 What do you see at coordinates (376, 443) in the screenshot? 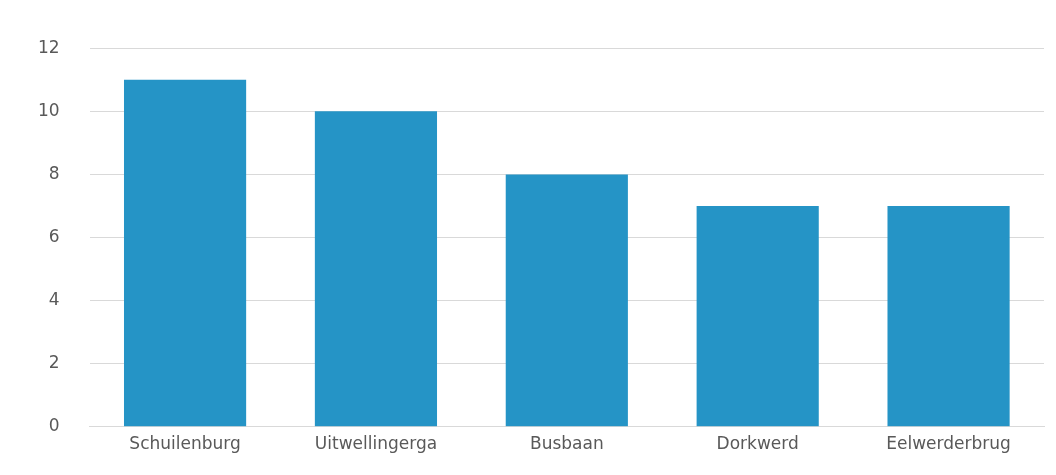
I see `x-tick-label: Uitwellingerga` at bounding box center [376, 443].